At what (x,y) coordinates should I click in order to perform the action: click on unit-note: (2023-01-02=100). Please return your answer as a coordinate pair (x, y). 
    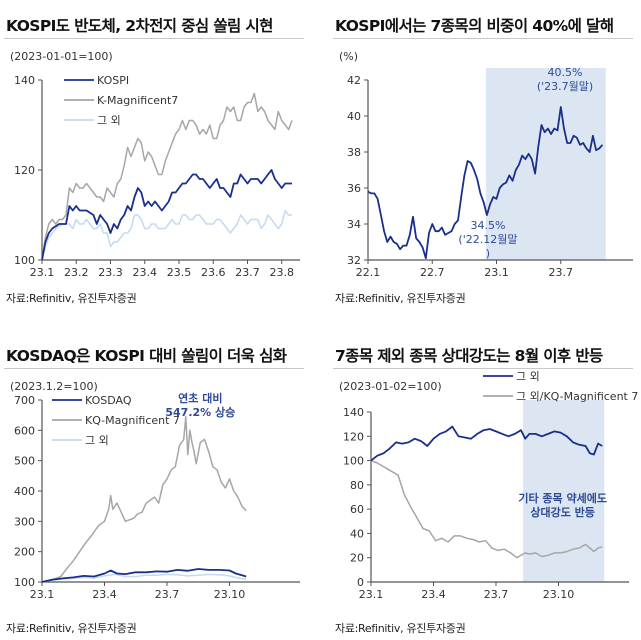
    Looking at the image, I should click on (390, 386).